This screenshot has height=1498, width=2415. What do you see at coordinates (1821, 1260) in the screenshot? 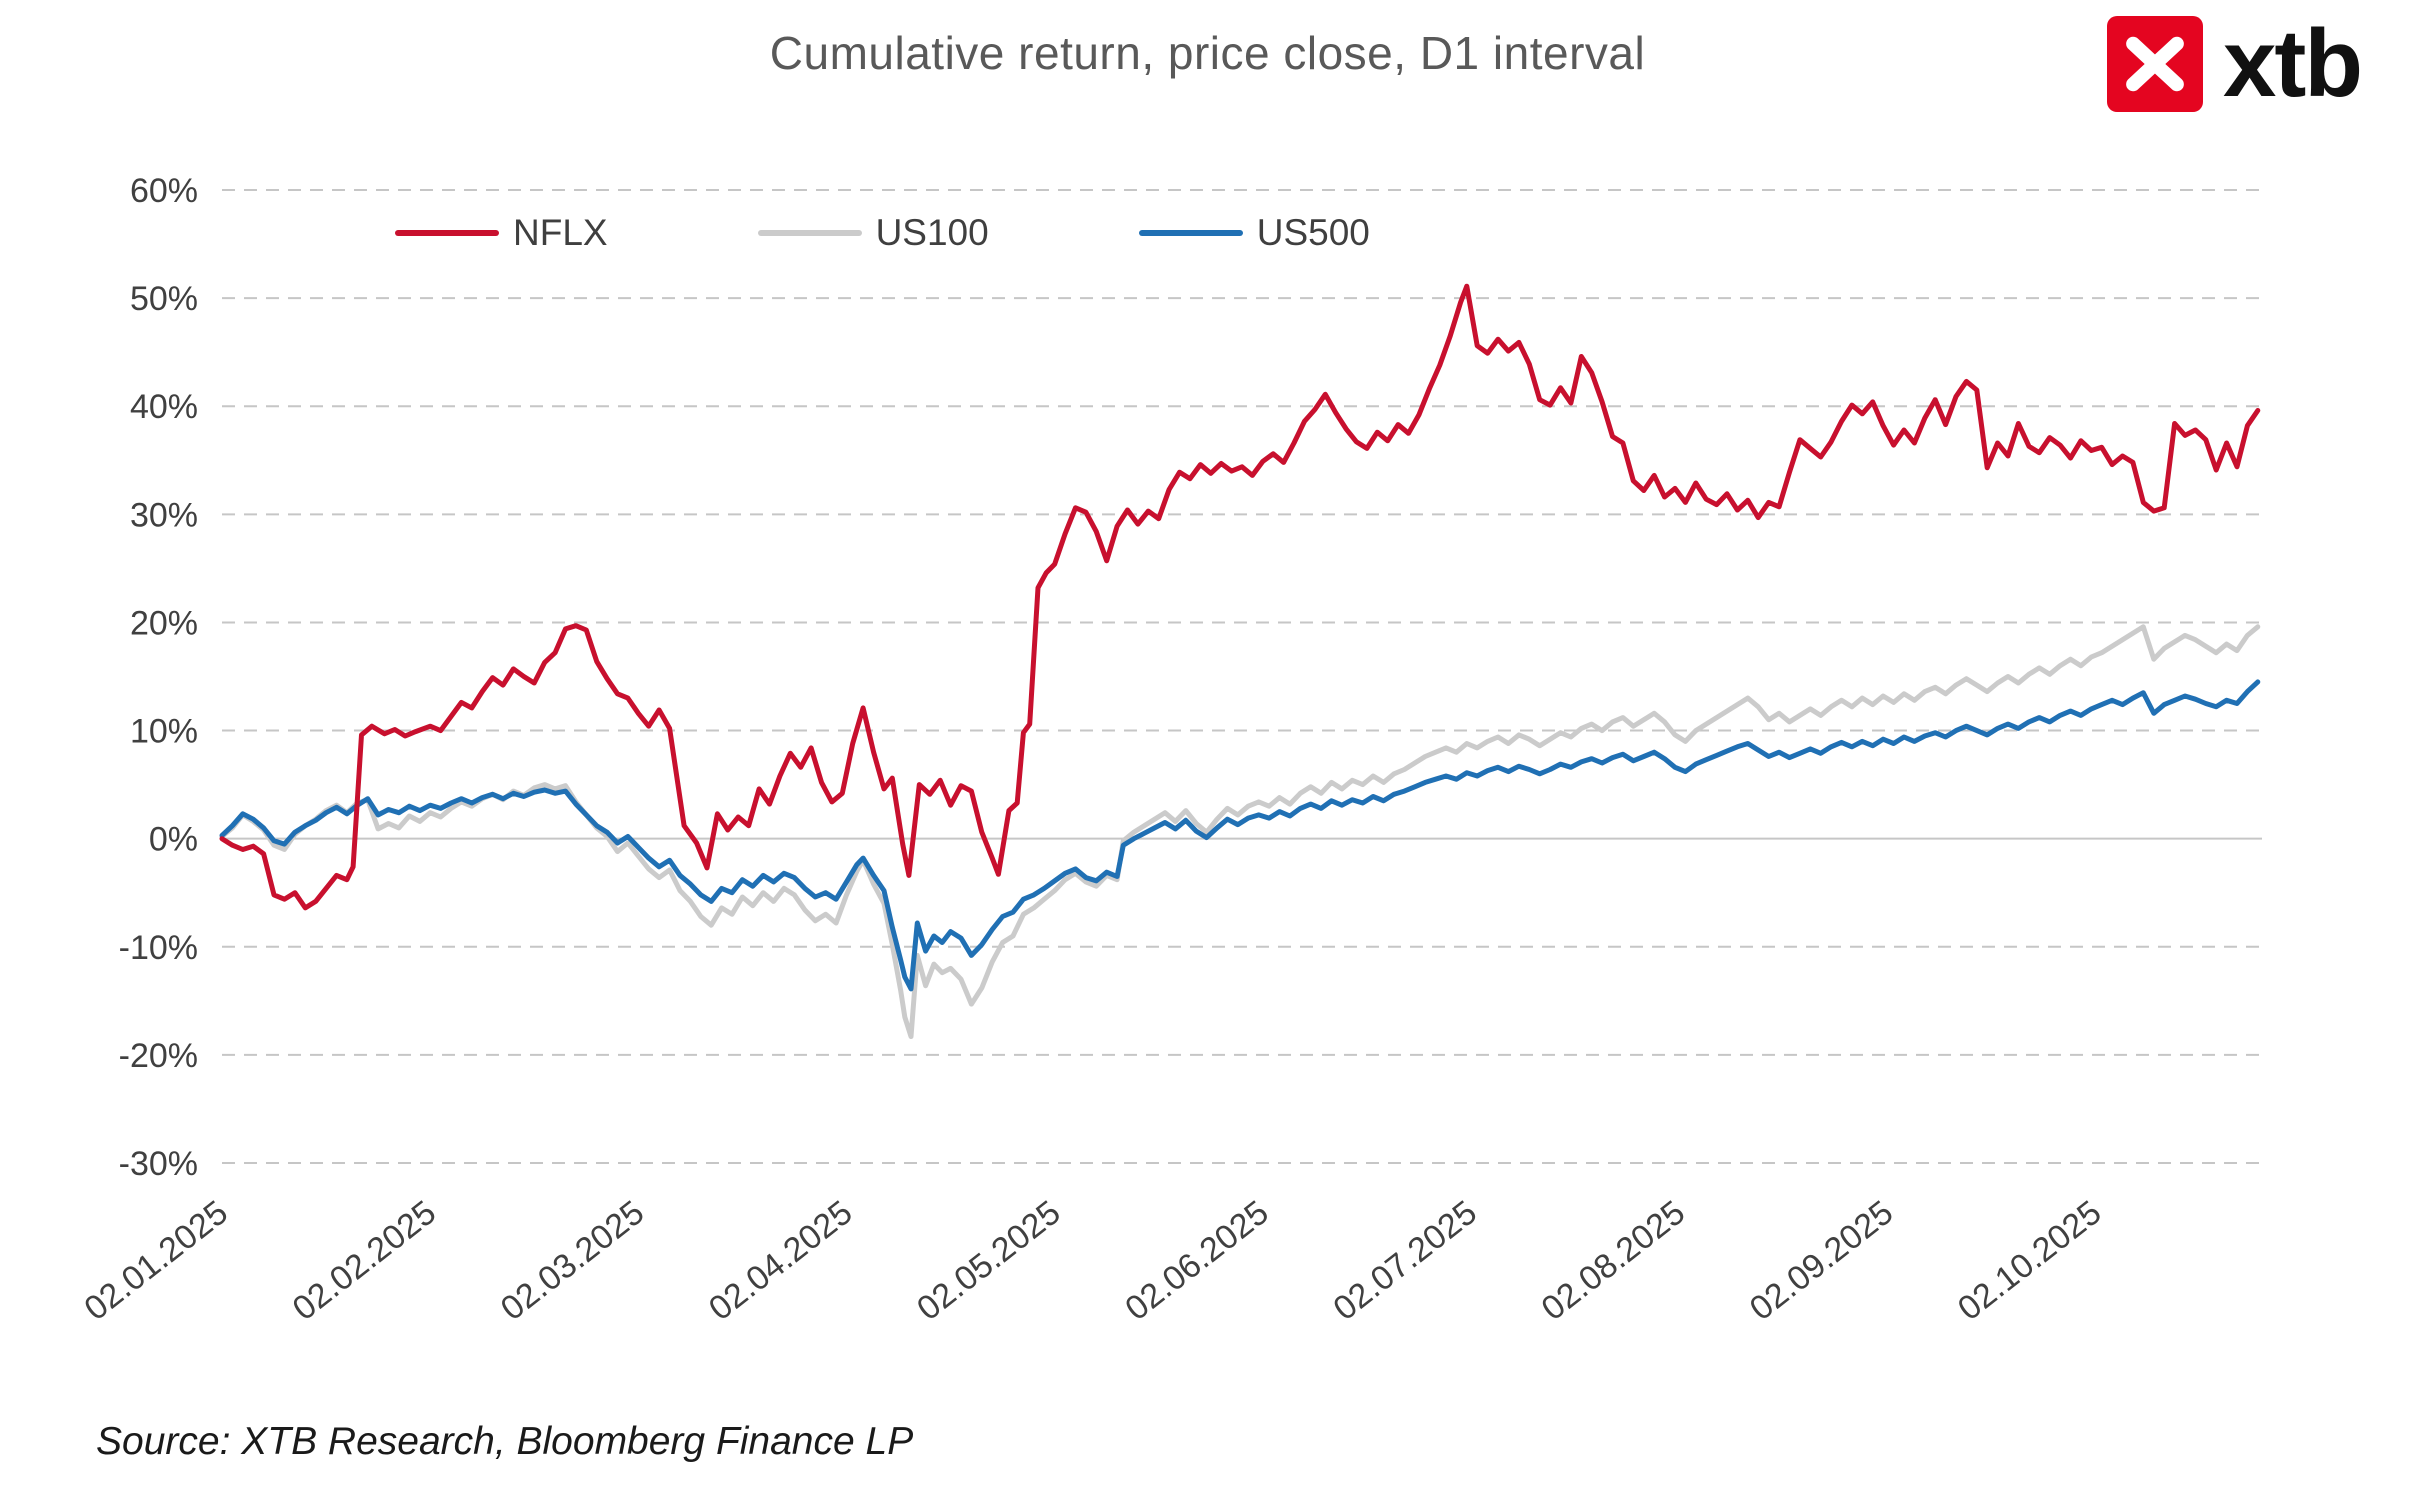
I see `x-axis-tick-label: 02.09.2025` at bounding box center [1821, 1260].